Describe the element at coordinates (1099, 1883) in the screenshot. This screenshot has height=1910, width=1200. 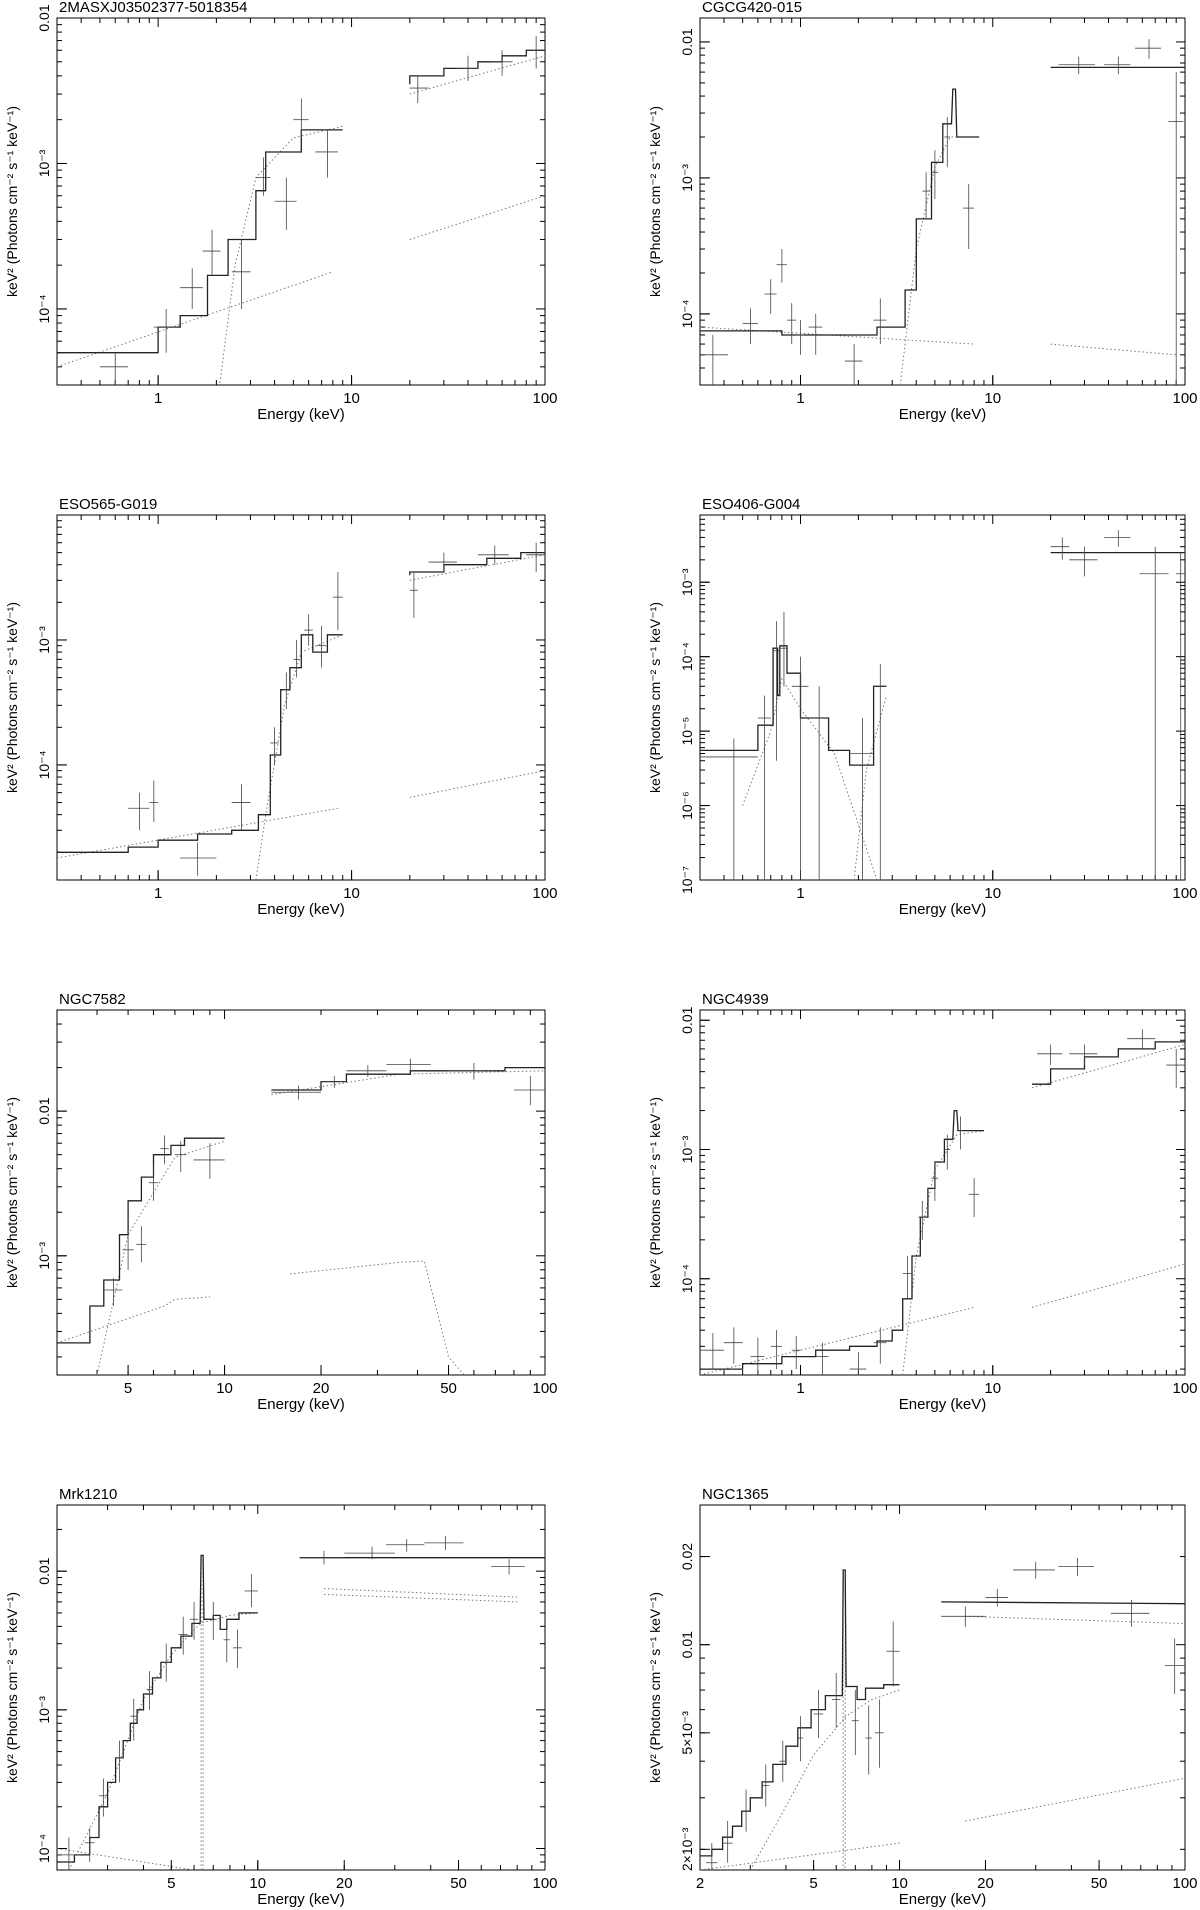
I see `x-tick-label: 50` at that location.